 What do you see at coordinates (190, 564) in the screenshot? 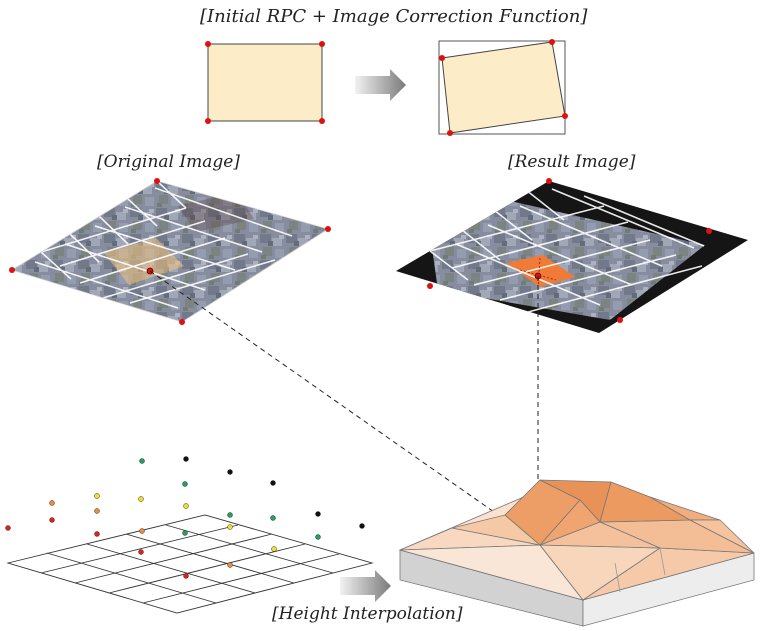
I see `height-point-grid` at bounding box center [190, 564].